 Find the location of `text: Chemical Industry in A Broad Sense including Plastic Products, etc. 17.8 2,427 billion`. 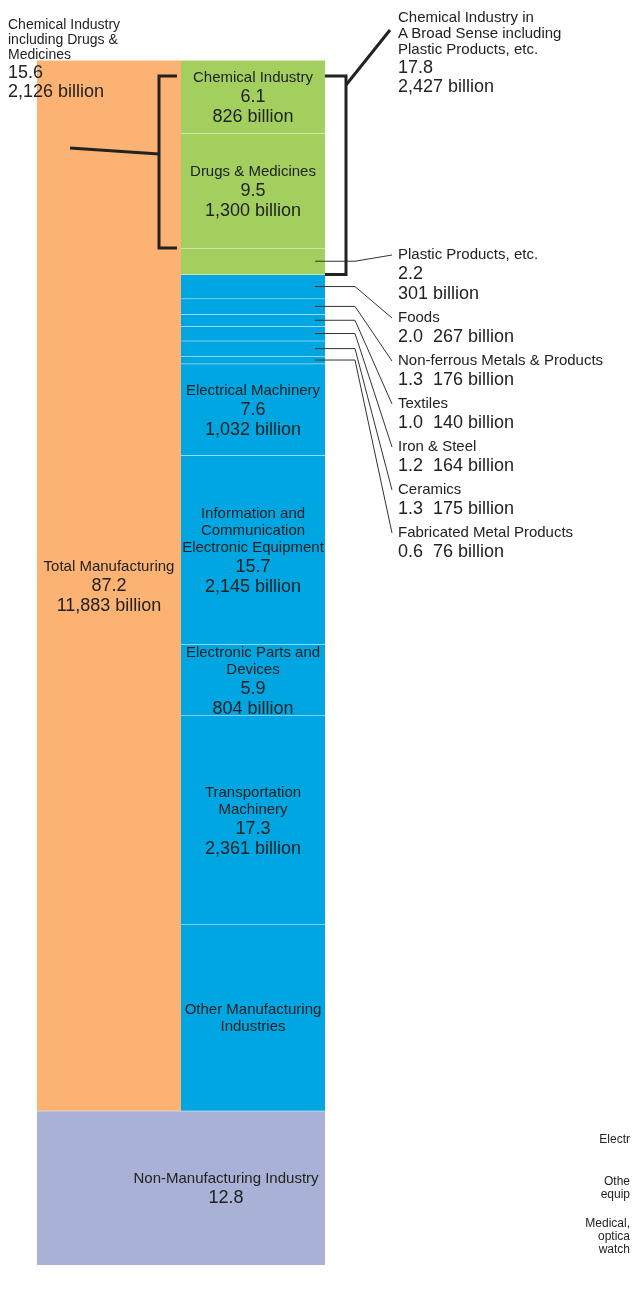

text: Chemical Industry in A Broad Sense including Plastic Products, etc. 17.8 2,427 billion is located at coordinates (480, 52).